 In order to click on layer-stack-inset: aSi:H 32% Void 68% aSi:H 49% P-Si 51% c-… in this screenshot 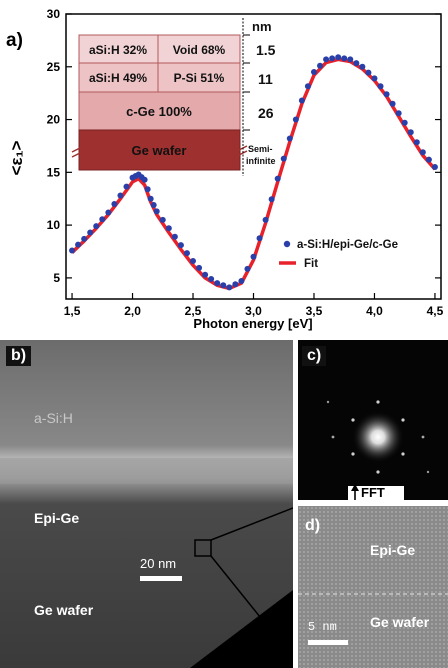, I will do `click(173, 97)`.